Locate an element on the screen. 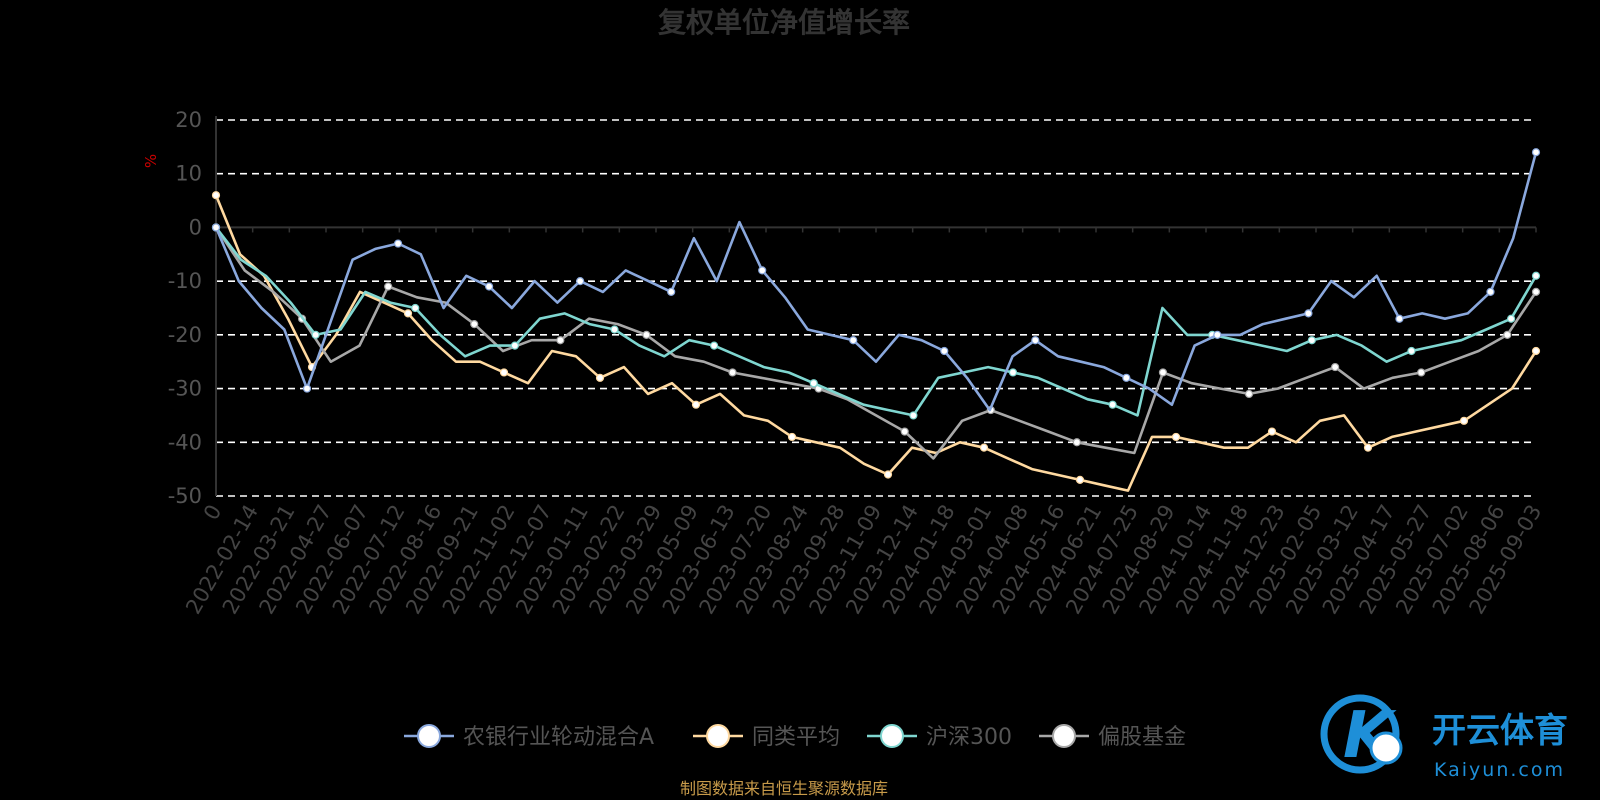 The width and height of the screenshot is (1600, 800). y-axis-unit: % is located at coordinates (151, 161).